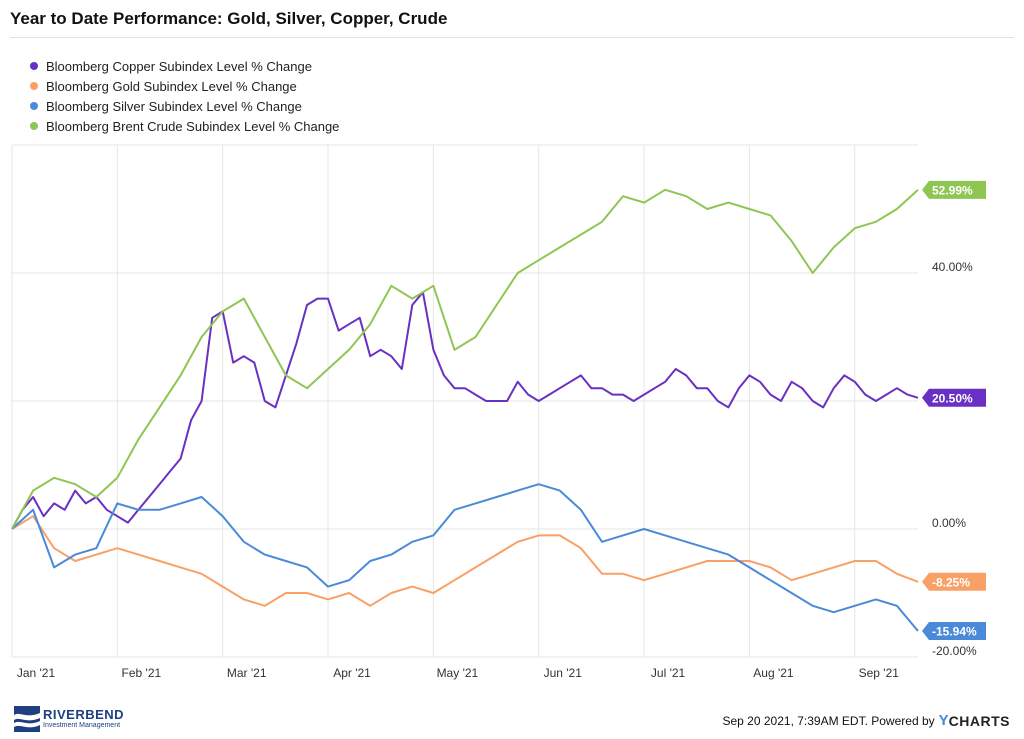 The width and height of the screenshot is (1024, 739). What do you see at coordinates (879, 673) in the screenshot?
I see `x-tick-label: Sep '21` at bounding box center [879, 673].